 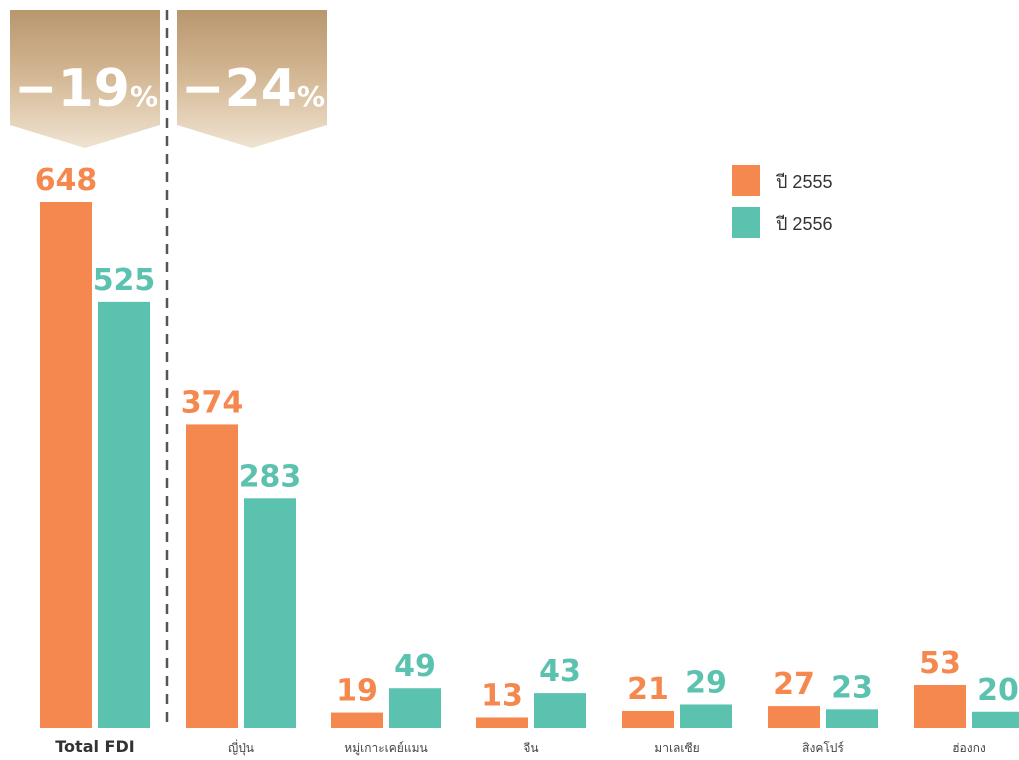 What do you see at coordinates (782, 201) in the screenshot?
I see `legend: ปี 2555 ปี 2556` at bounding box center [782, 201].